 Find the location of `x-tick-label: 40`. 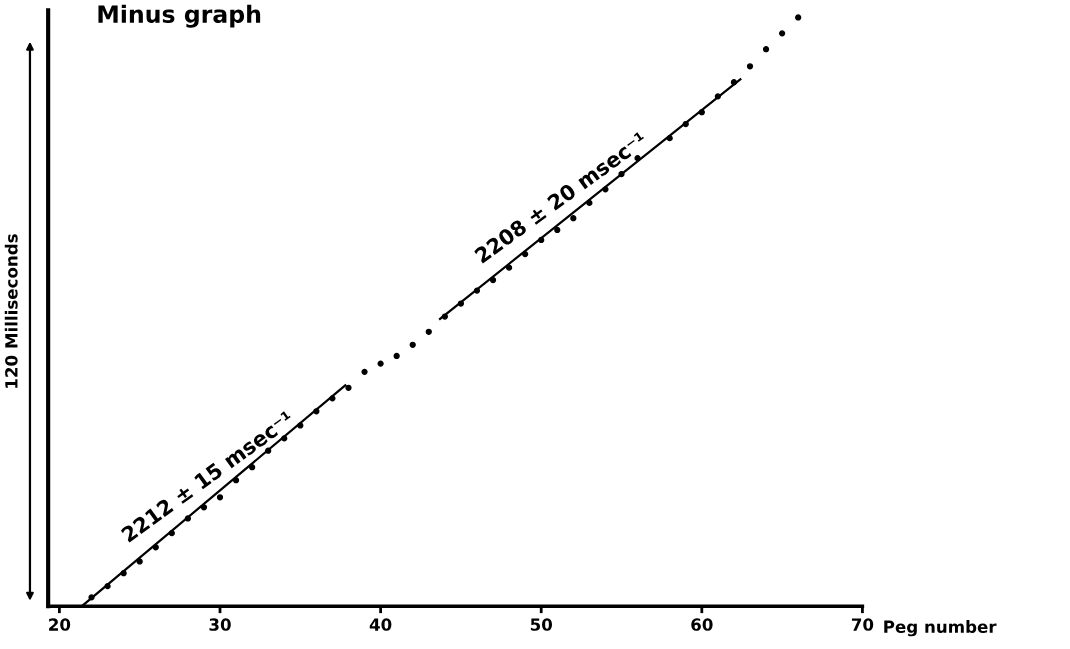

x-tick-label: 40 is located at coordinates (380, 624).